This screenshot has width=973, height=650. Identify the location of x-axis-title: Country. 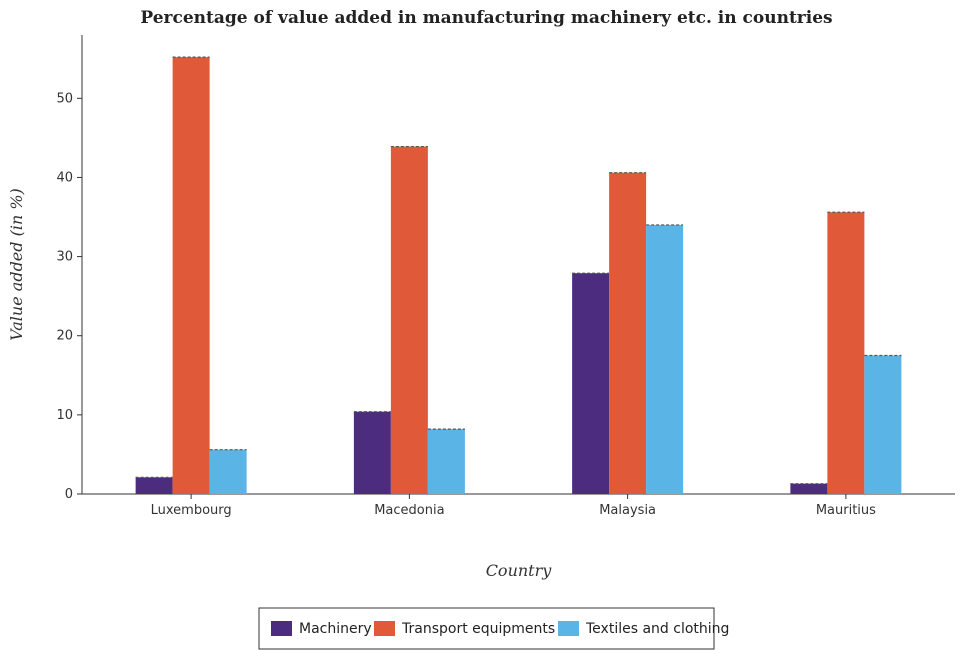
(519, 570).